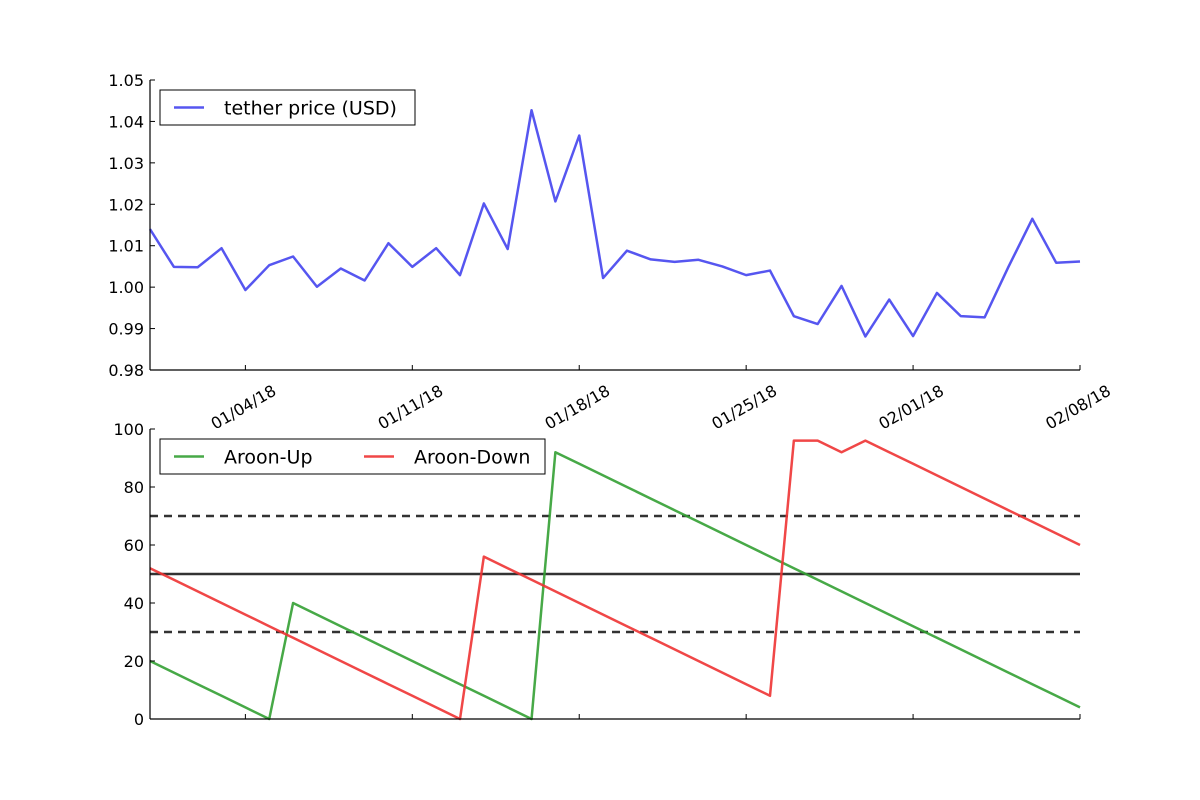 The height and width of the screenshot is (800, 1200). What do you see at coordinates (310, 109) in the screenshot?
I see `price-chart-legend-label: tether price (USD)` at bounding box center [310, 109].